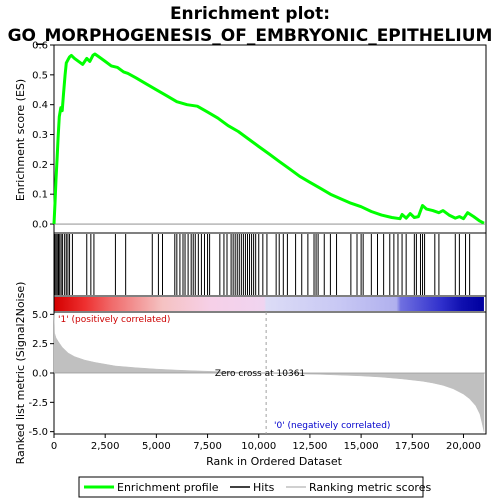  Describe the element at coordinates (20, 373) in the screenshot. I see `metric-y-axis-label: Ranked list metric (Signal2Noise)` at that location.